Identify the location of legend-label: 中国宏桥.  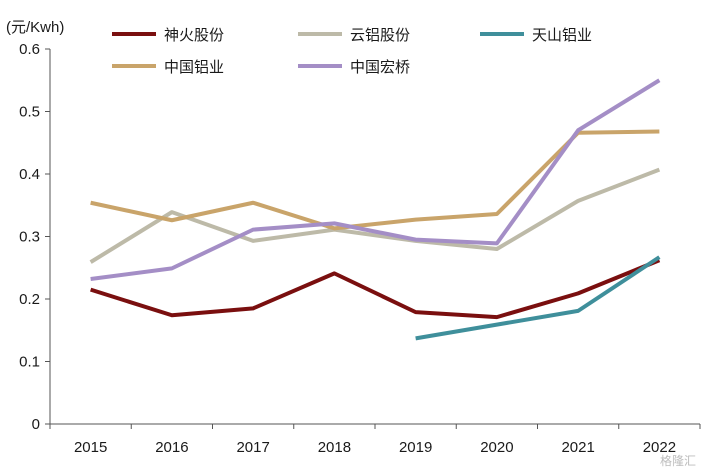
(380, 67).